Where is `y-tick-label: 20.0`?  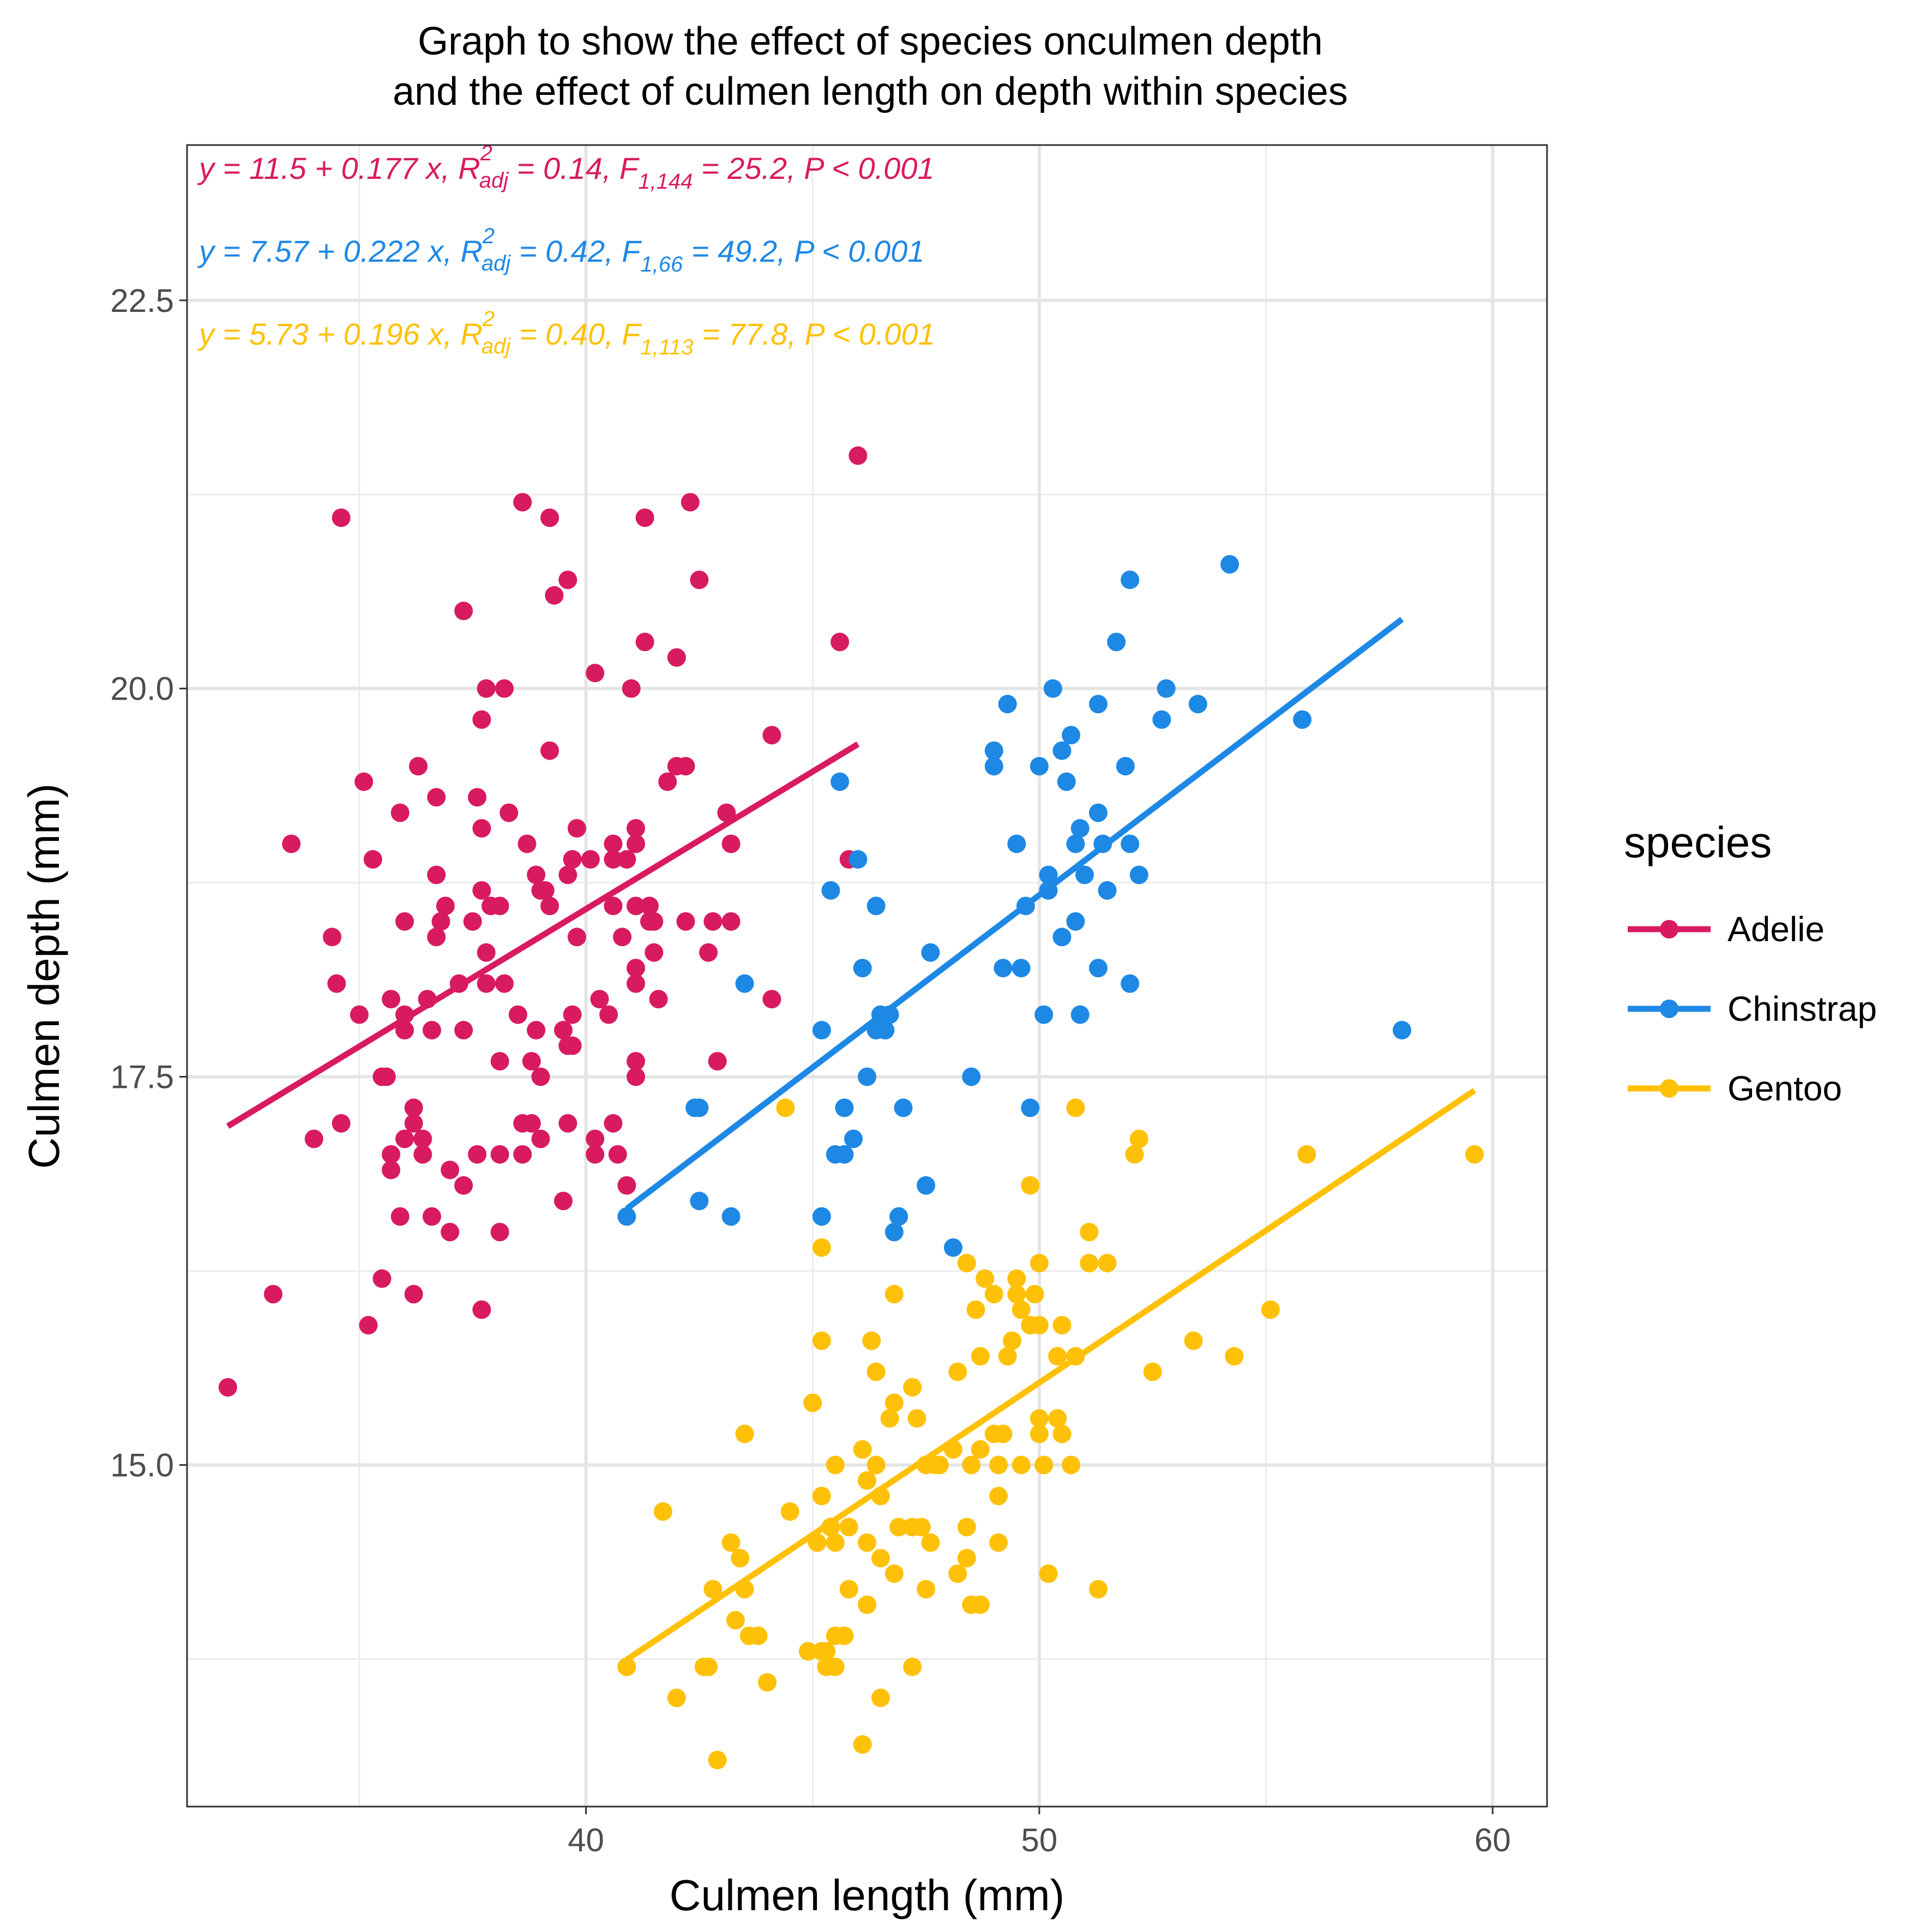
y-tick-label: 20.0 is located at coordinates (142, 689).